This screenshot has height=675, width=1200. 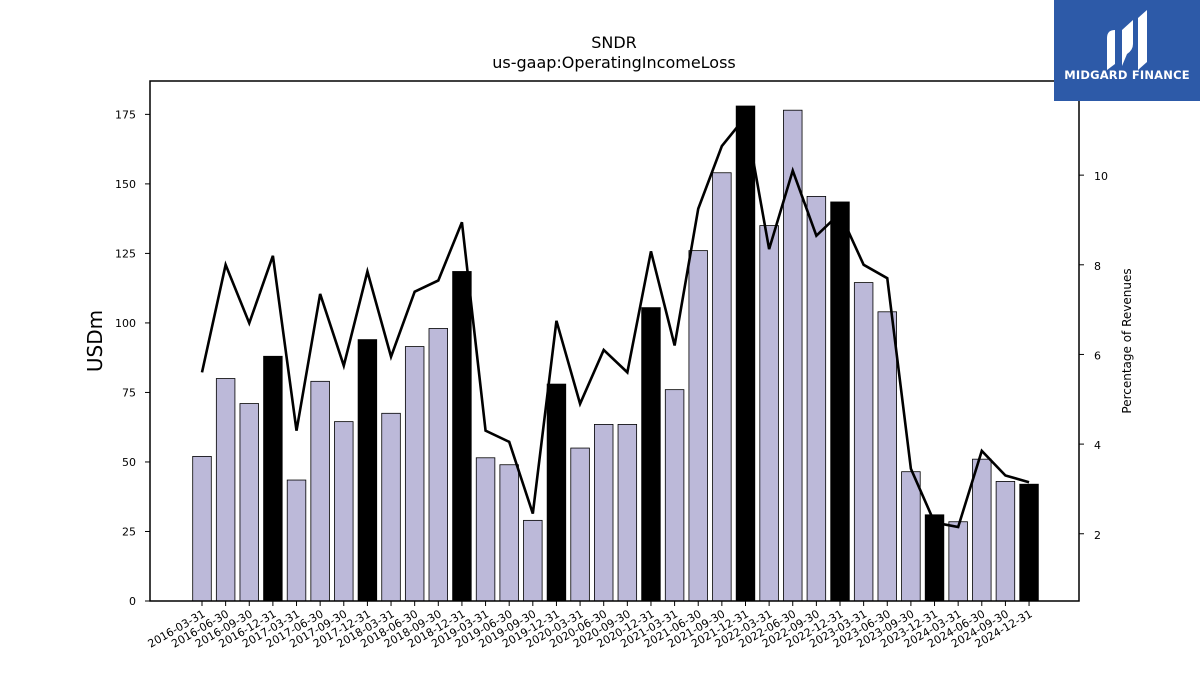 I want to click on y-tick-label: 175, so click(x=125, y=114).